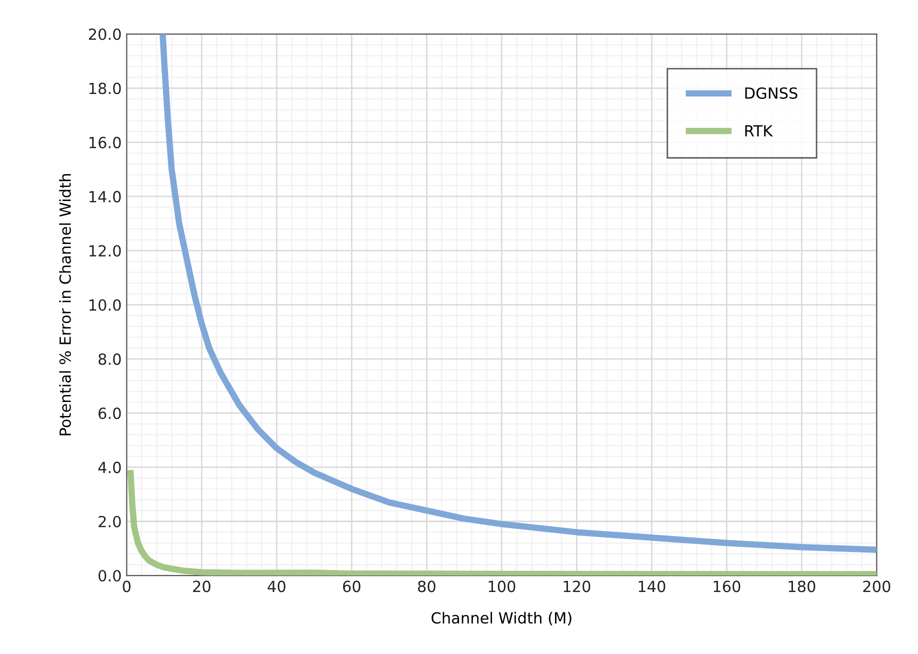  What do you see at coordinates (105, 88) in the screenshot?
I see `y-tick-label: 18.0` at bounding box center [105, 88].